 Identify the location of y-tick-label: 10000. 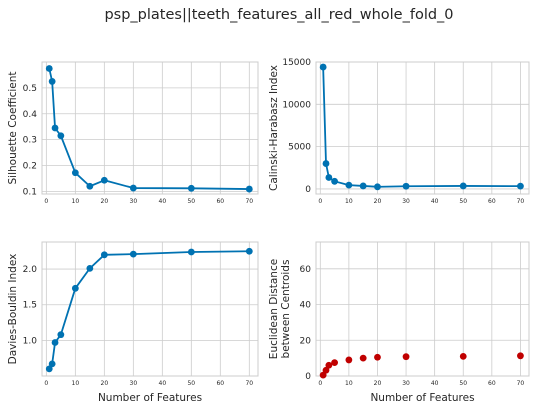
(296, 105).